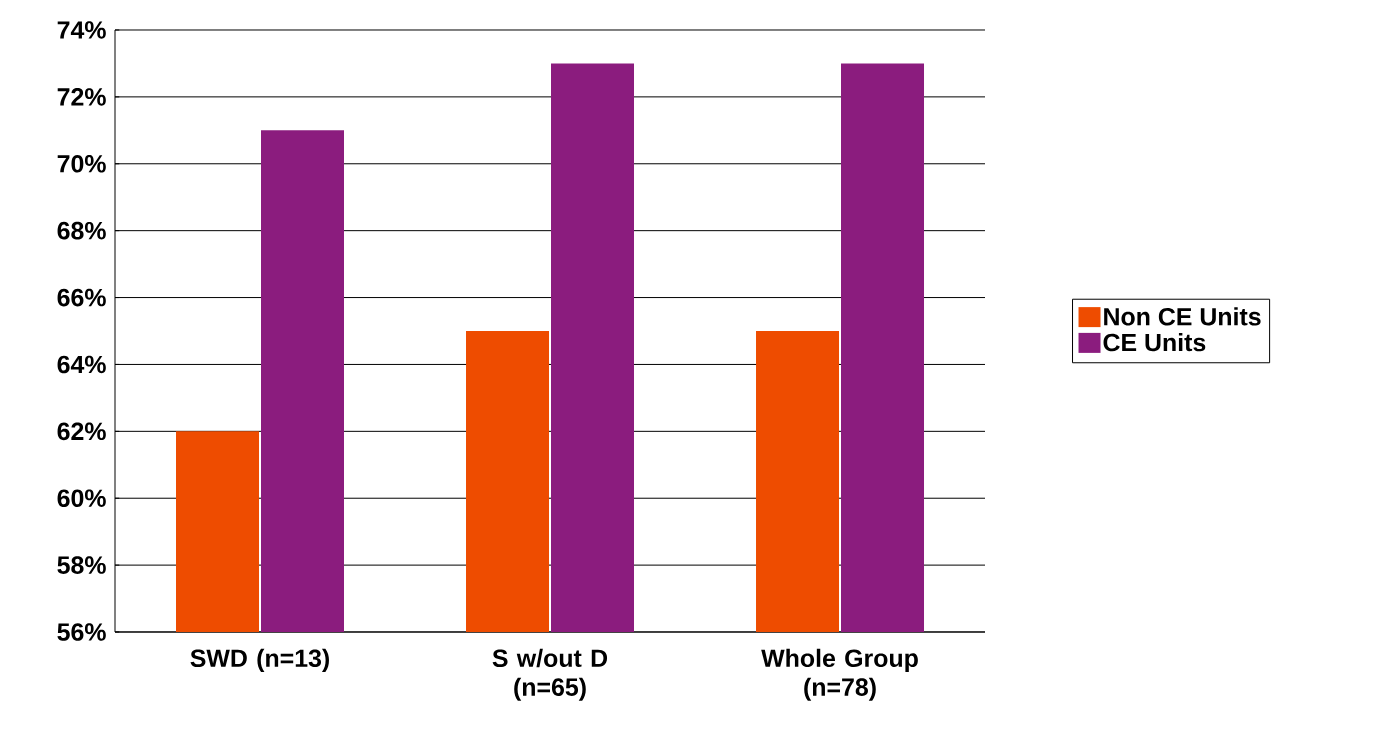 Image resolution: width=1395 pixels, height=743 pixels. I want to click on legend-label: CE Units, so click(1154, 342).